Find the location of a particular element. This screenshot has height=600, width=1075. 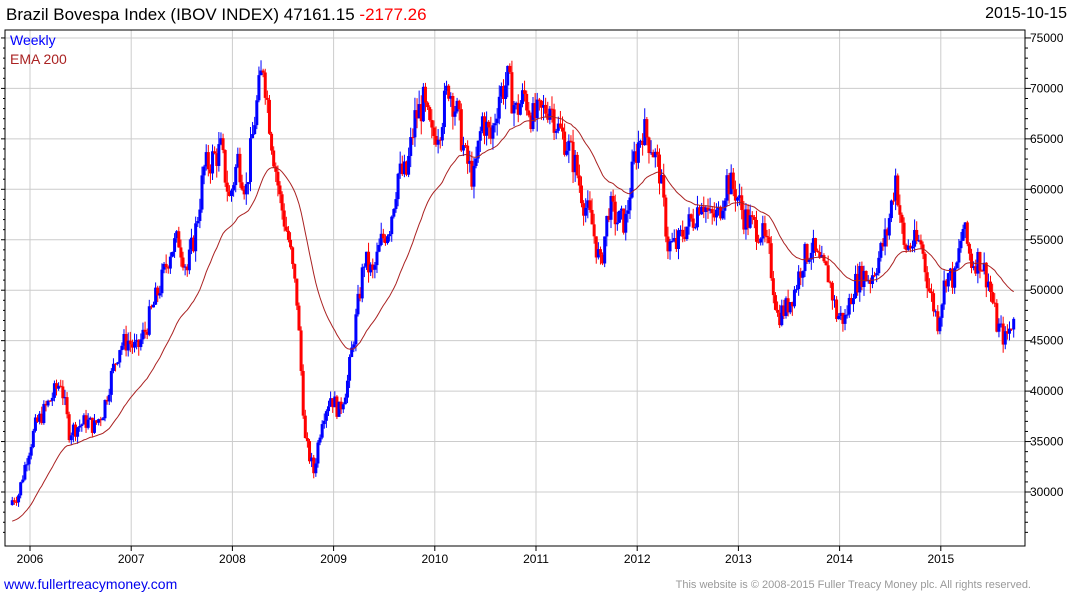

y-tick-label: 55000 is located at coordinates (1047, 240).